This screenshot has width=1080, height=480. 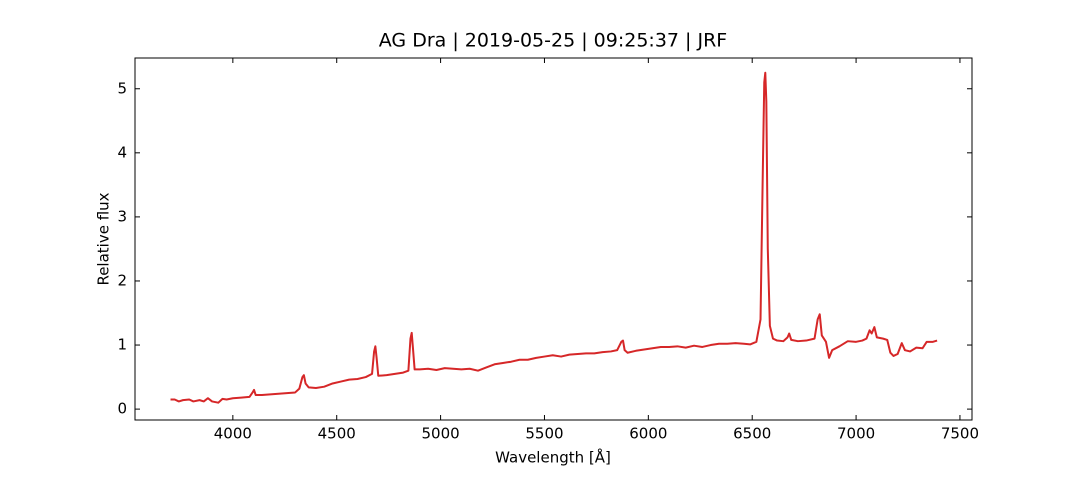 What do you see at coordinates (122, 345) in the screenshot?
I see `y-tick-label: 1` at bounding box center [122, 345].